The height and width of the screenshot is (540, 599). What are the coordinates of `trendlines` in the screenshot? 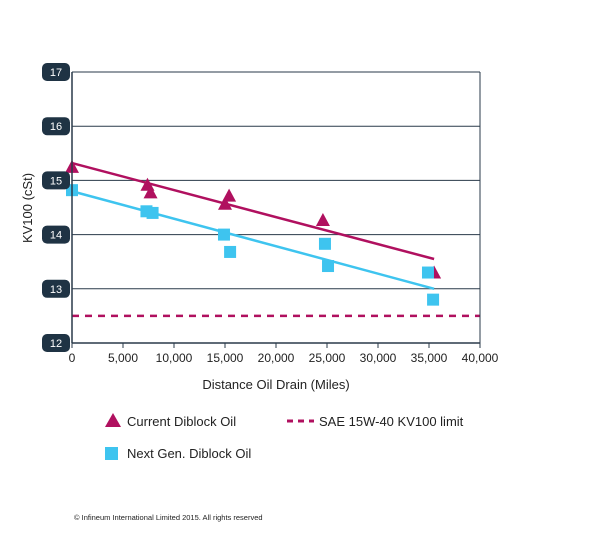 It's located at (253, 226).